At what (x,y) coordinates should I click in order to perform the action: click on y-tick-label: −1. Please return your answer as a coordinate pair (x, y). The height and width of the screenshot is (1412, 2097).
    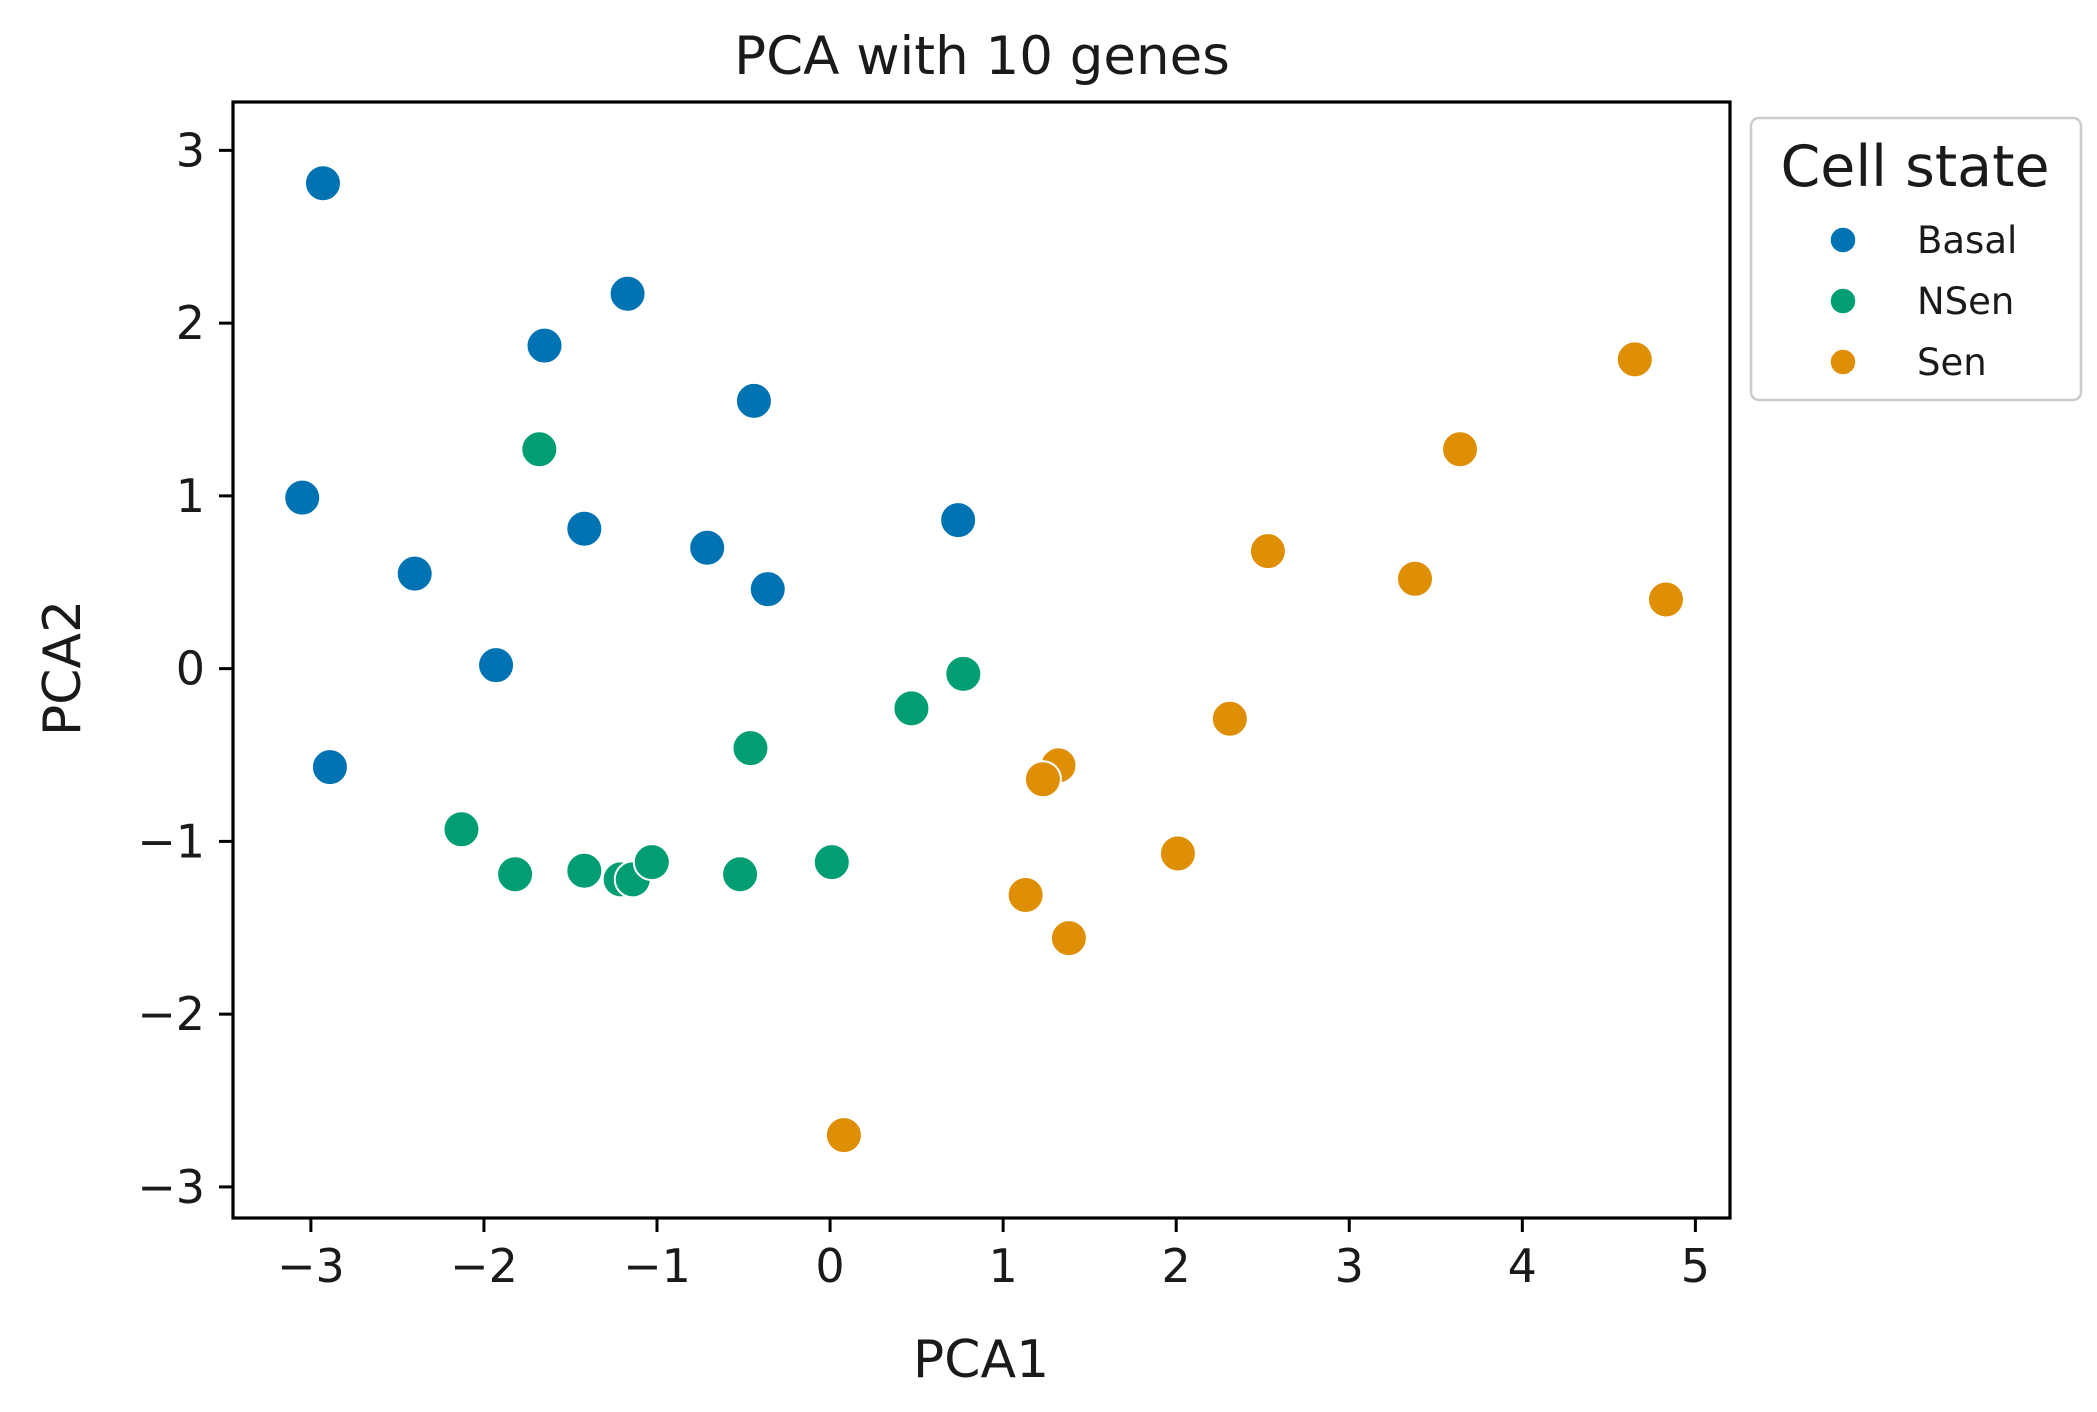
    Looking at the image, I should click on (171, 841).